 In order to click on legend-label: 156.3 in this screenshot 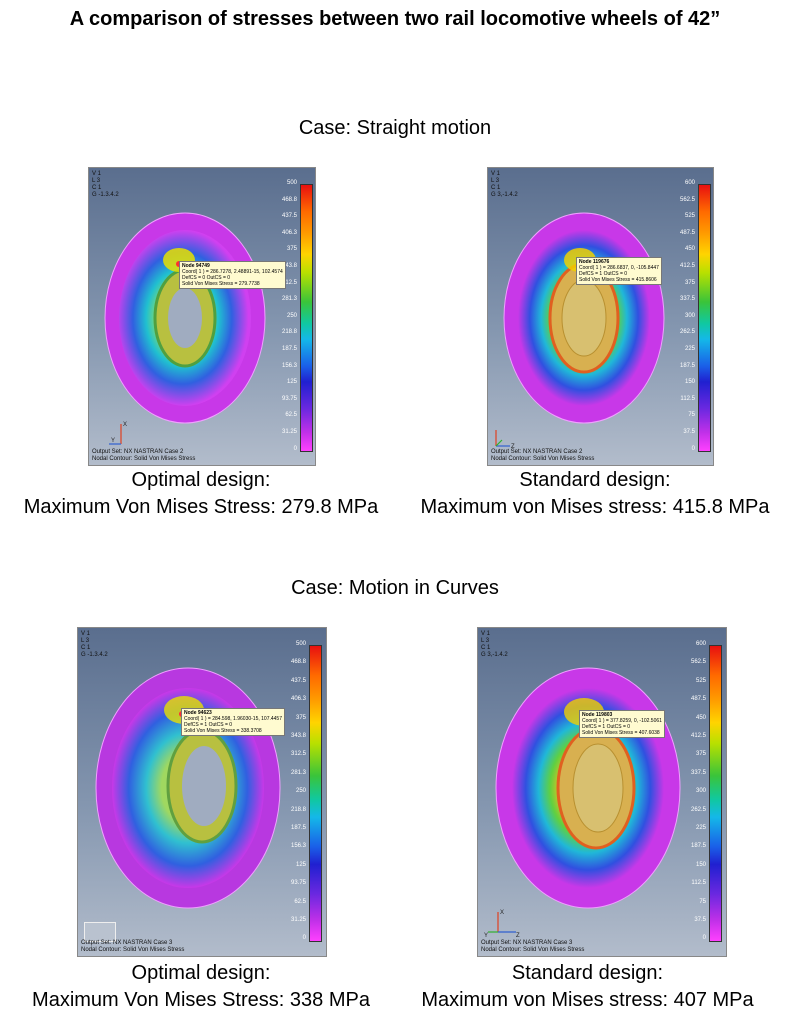, I will do `click(298, 846)`.